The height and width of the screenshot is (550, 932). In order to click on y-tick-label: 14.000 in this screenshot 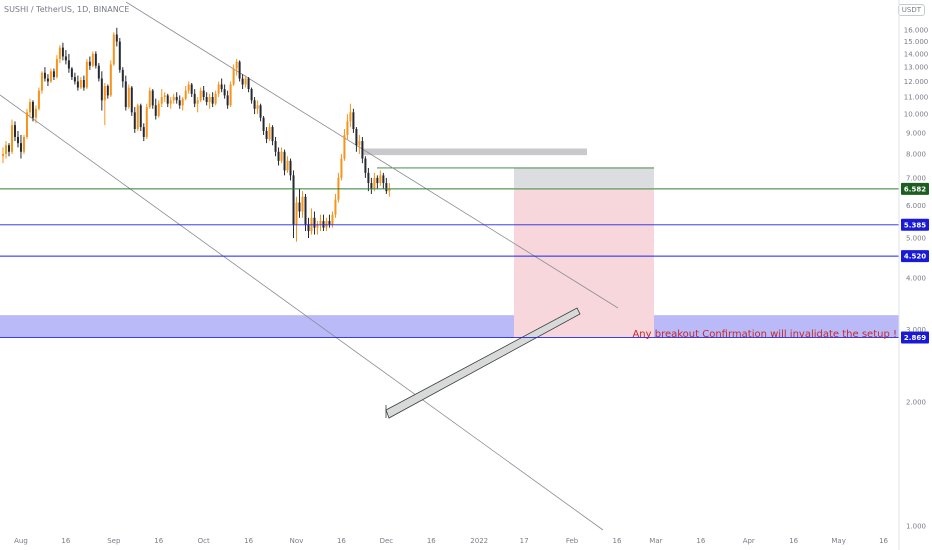, I will do `click(916, 54)`.